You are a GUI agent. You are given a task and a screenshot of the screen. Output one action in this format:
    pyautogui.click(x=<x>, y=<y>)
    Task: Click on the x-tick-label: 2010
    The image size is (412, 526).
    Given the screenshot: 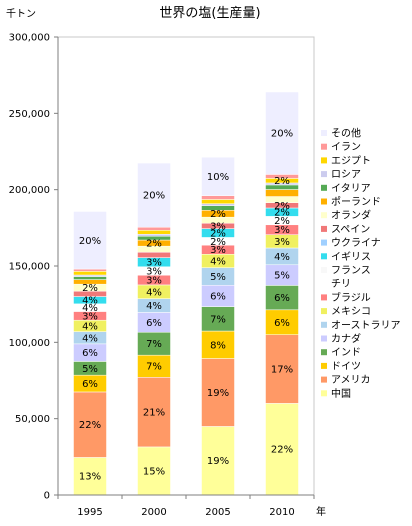 What is the action you would take?
    pyautogui.click(x=281, y=512)
    